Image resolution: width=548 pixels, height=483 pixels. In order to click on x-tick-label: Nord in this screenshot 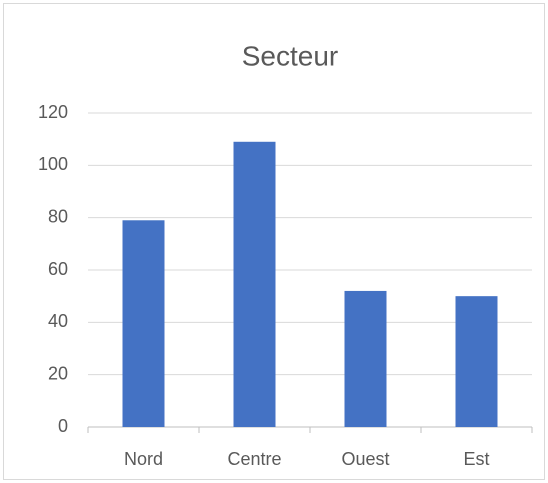, I will do `click(143, 459)`.